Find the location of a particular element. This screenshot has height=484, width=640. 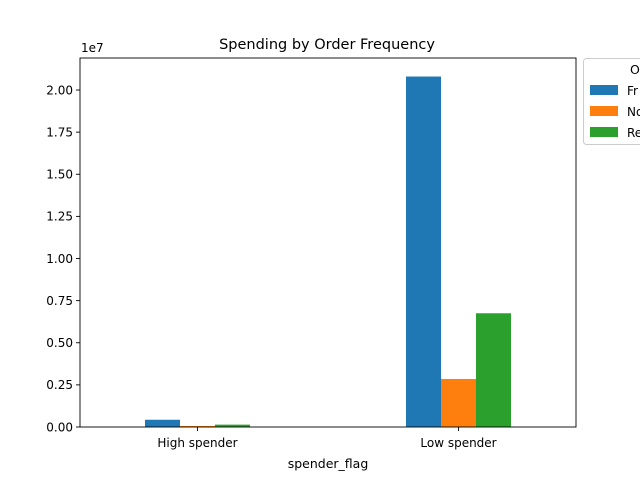

y-tick-label: 0.75 is located at coordinates (59, 301).